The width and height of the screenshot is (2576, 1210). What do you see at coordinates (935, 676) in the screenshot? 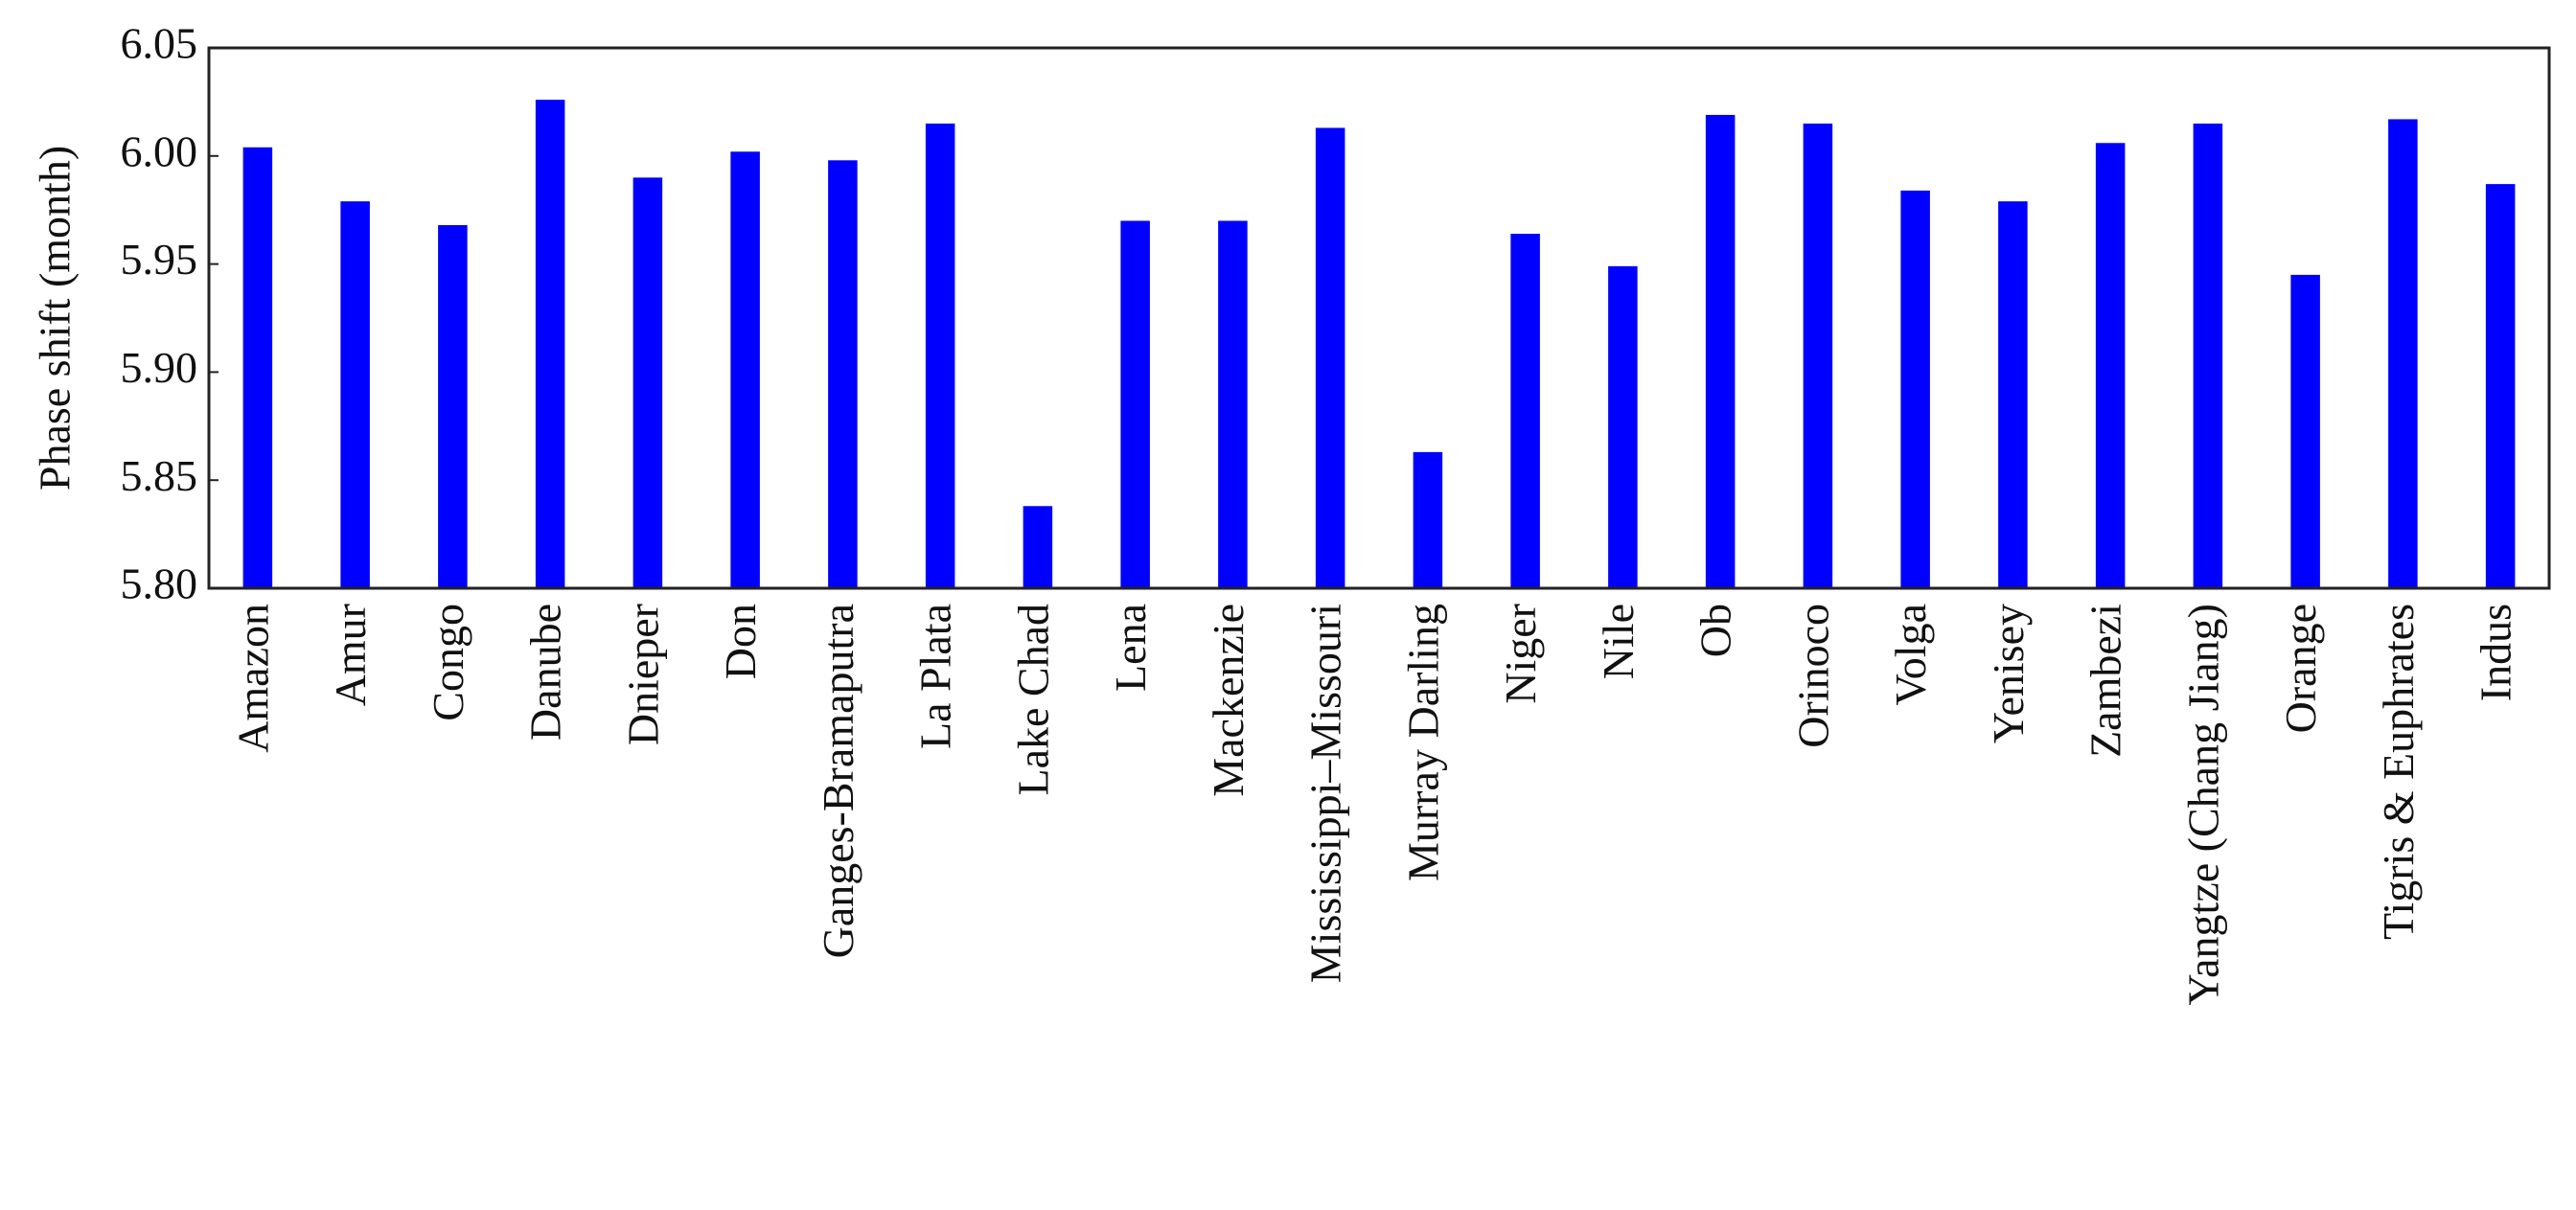
I see `x-tick-label: La Plata` at bounding box center [935, 676].